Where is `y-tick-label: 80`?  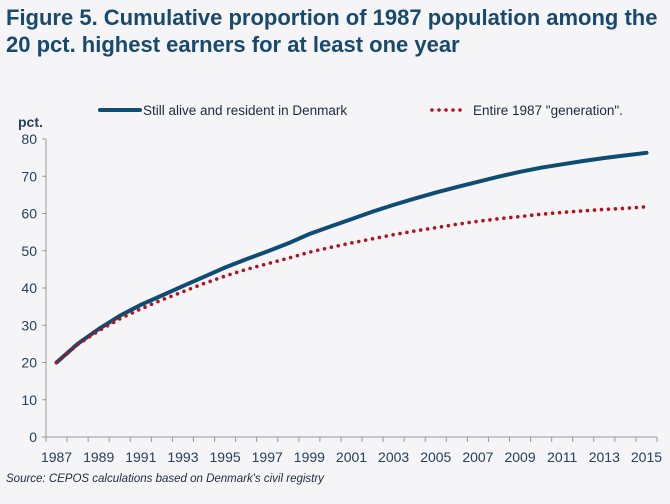
y-tick-label: 80 is located at coordinates (29, 139).